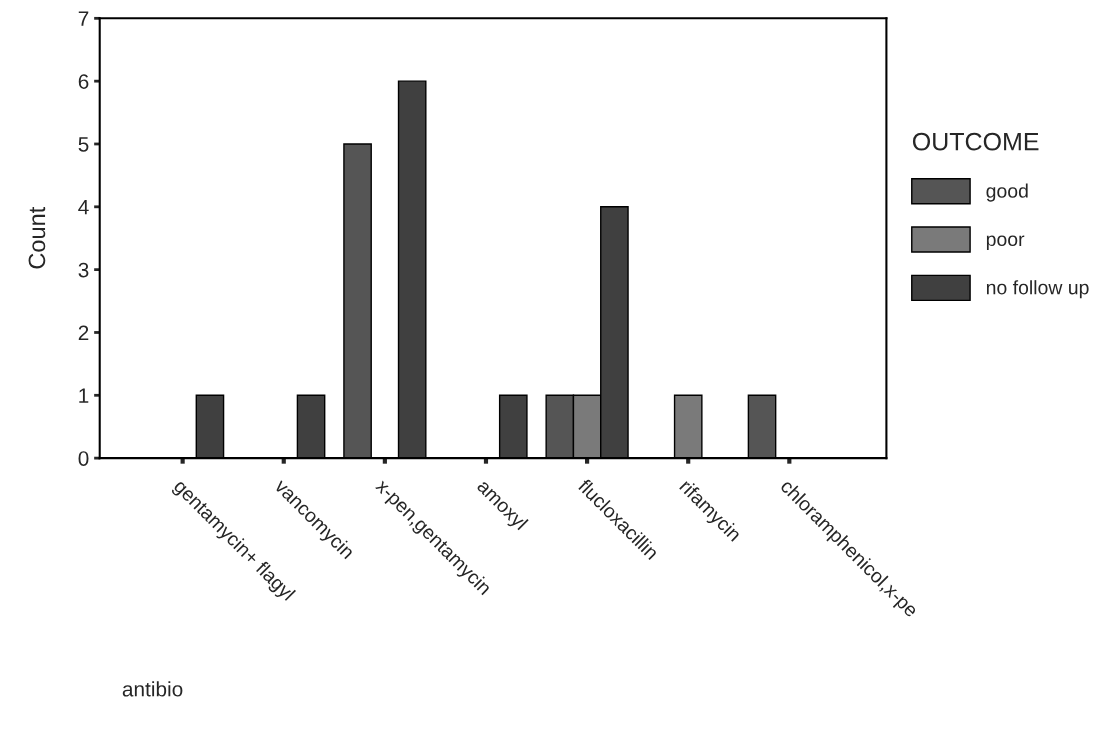 The height and width of the screenshot is (733, 1108). Describe the element at coordinates (1007, 192) in the screenshot. I see `legend-label: good` at that location.